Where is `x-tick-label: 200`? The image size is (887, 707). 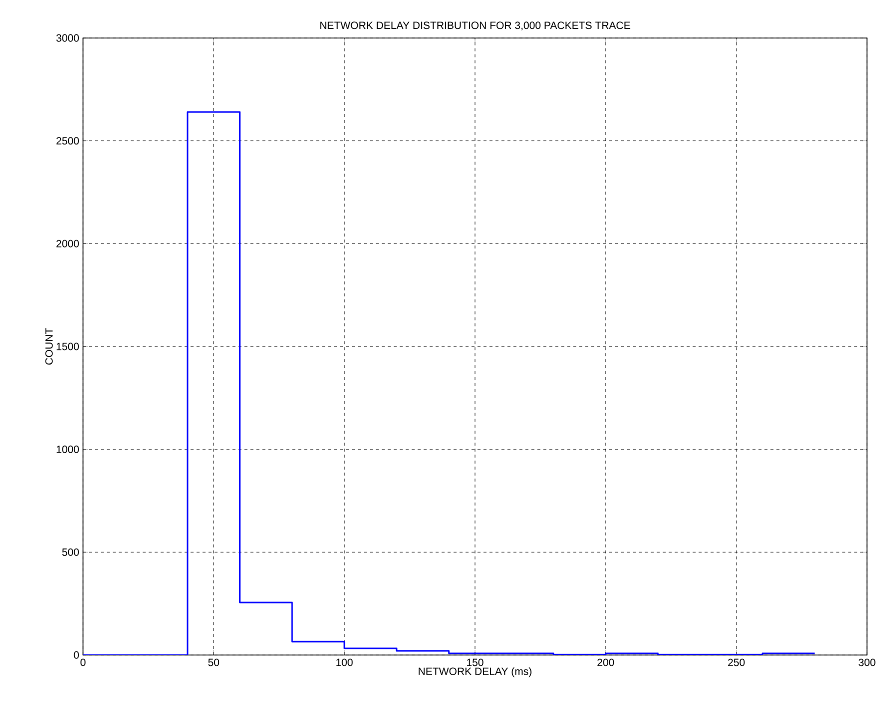 x-tick-label: 200 is located at coordinates (605, 662).